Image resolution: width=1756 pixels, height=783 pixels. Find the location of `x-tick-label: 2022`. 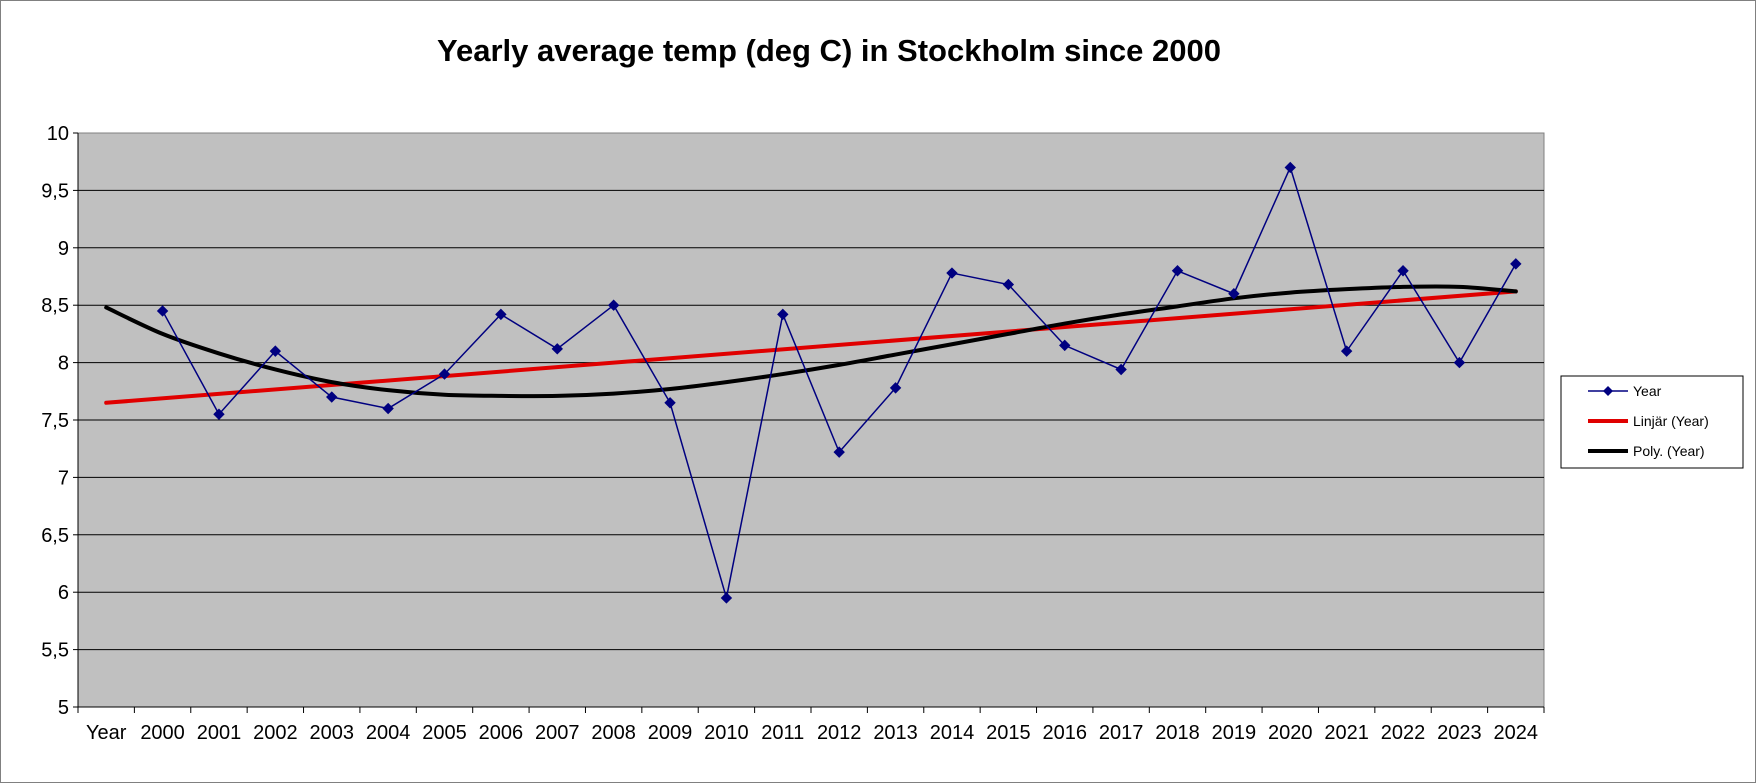

x-tick-label: 2022 is located at coordinates (1403, 733).